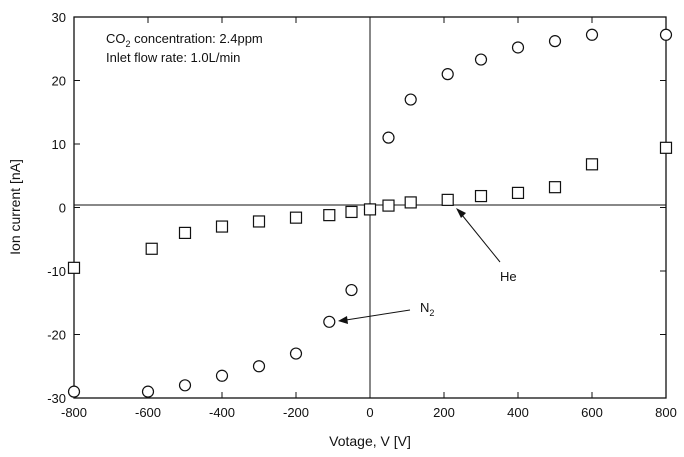 Image resolution: width=684 pixels, height=457 pixels. I want to click on y-tick-label: 10, so click(59, 144).